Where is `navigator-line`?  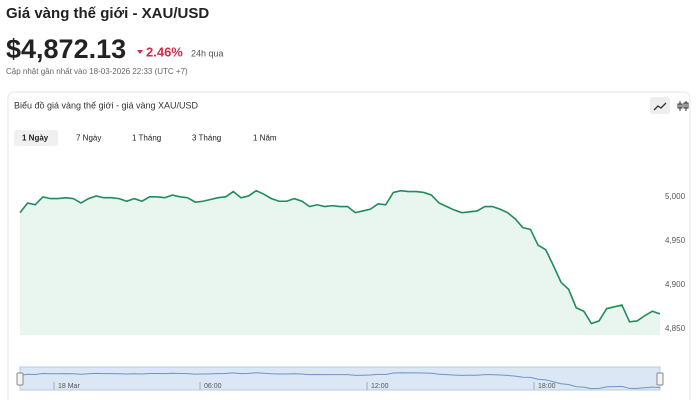 navigator-line is located at coordinates (340, 381).